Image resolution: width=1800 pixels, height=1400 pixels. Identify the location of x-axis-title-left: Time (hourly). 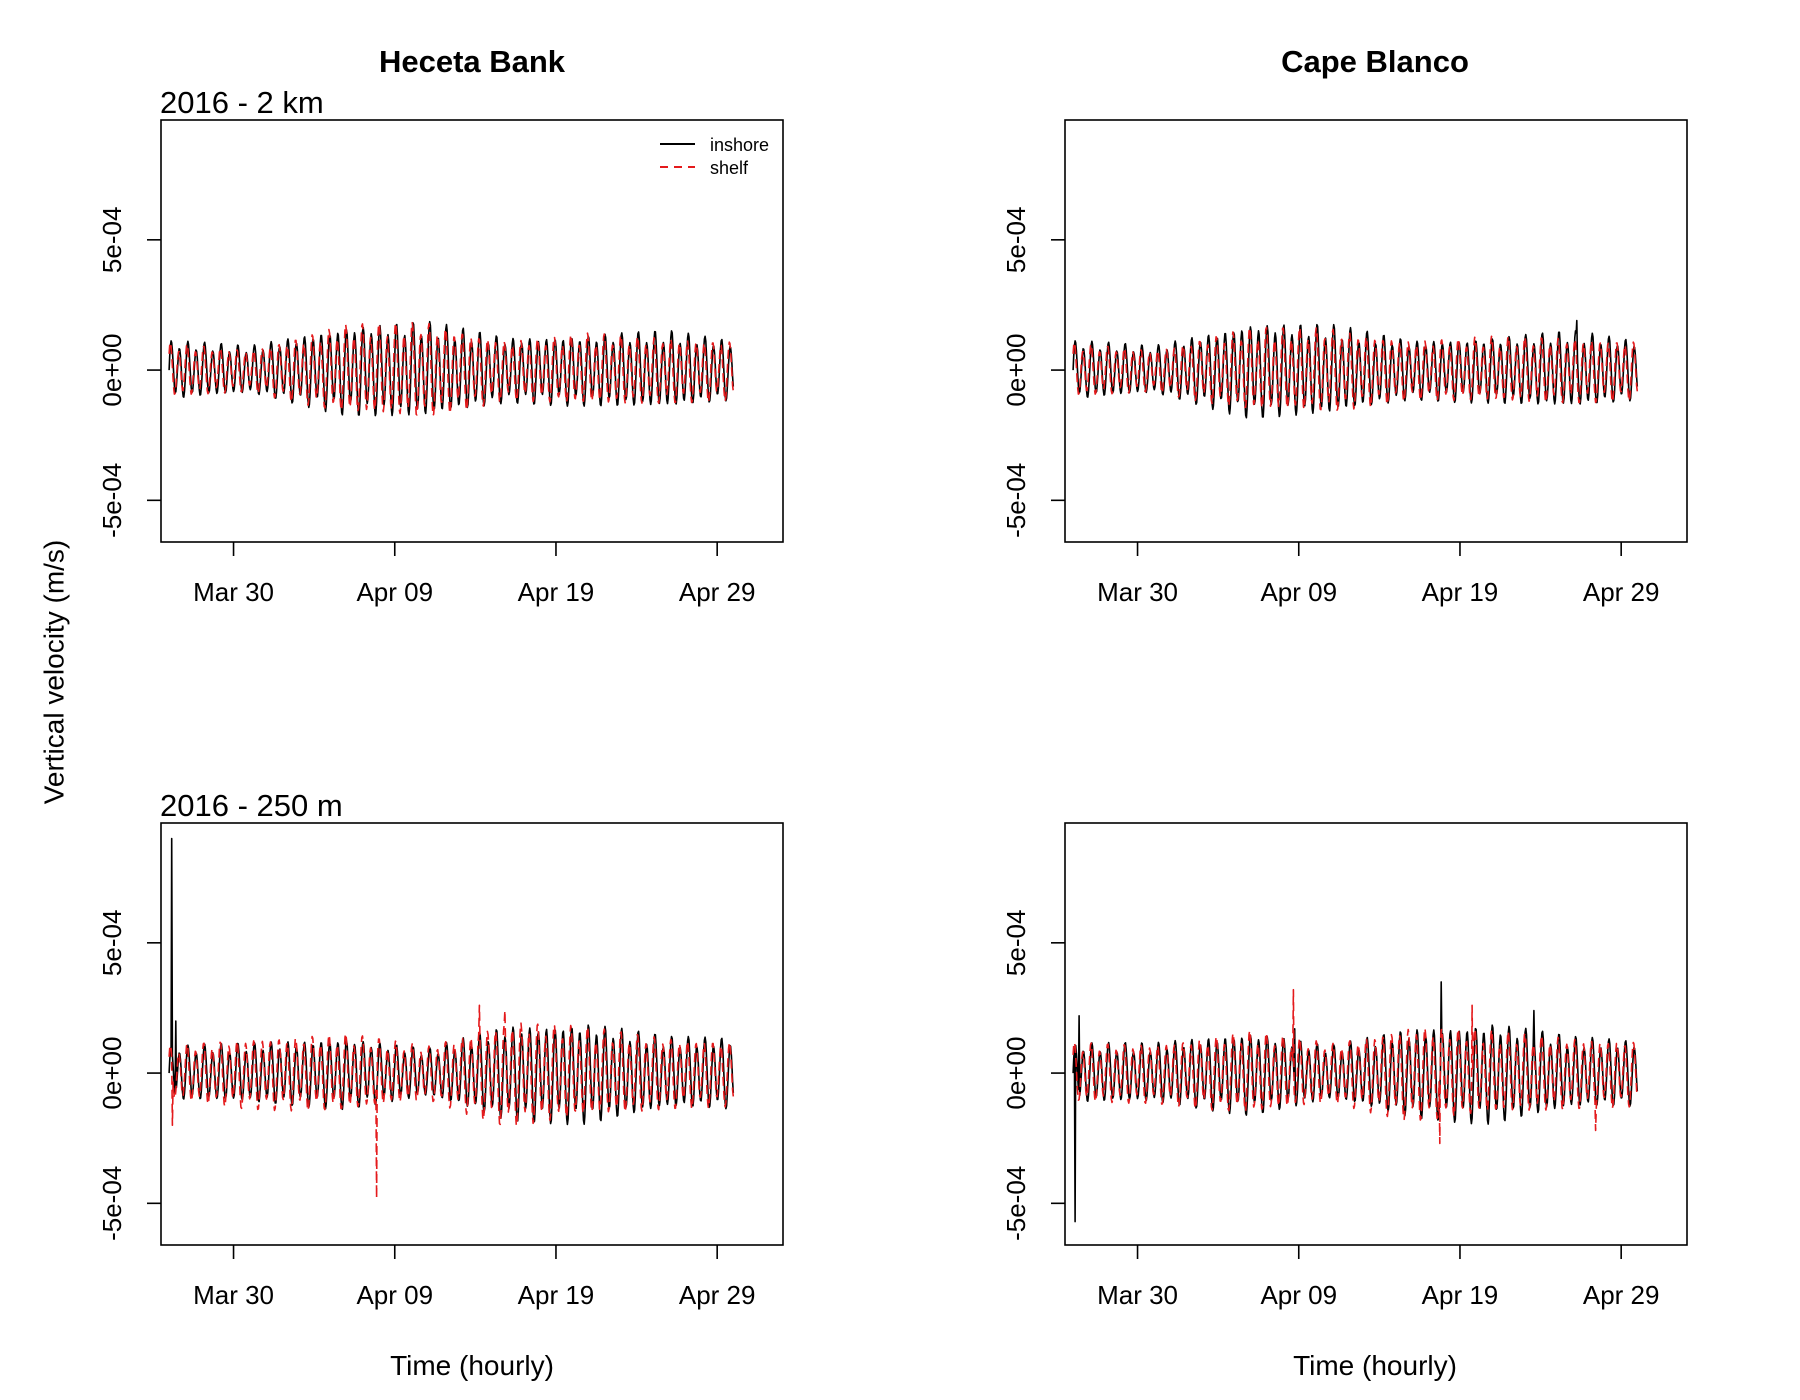
(472, 1365).